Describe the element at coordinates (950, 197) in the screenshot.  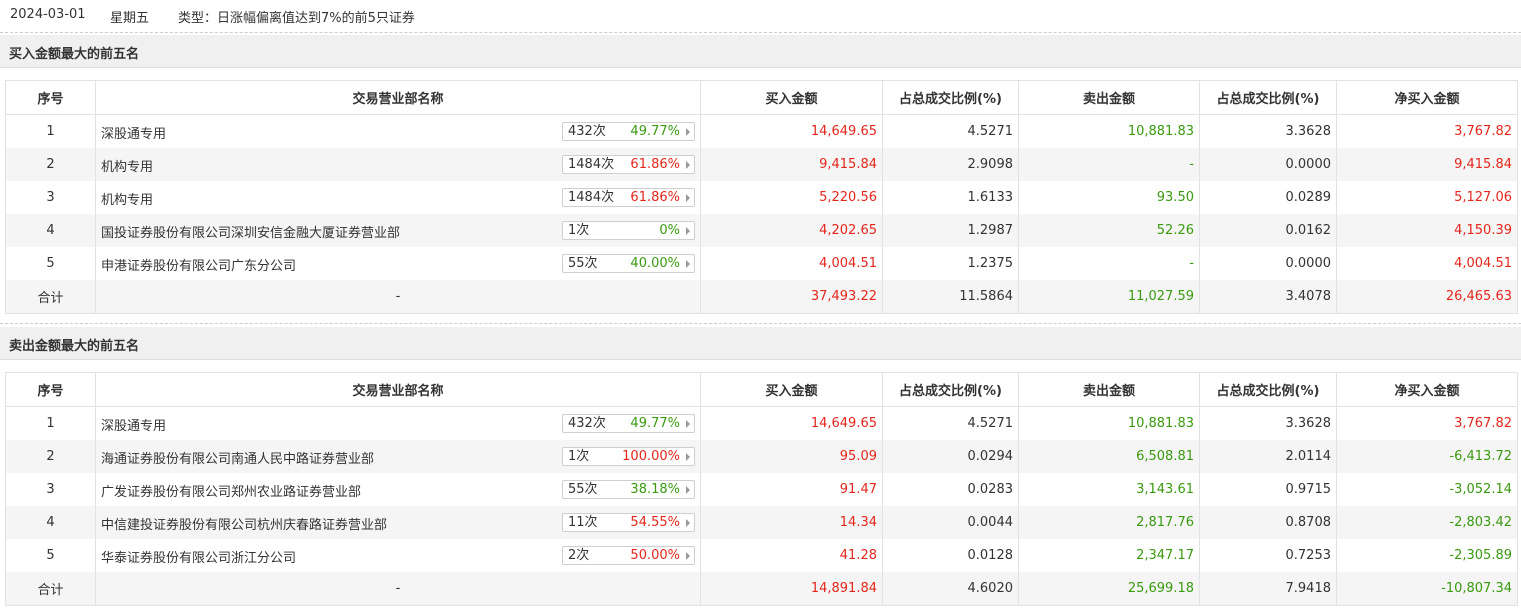
I see `buy-ratio-cell: 1.6133` at that location.